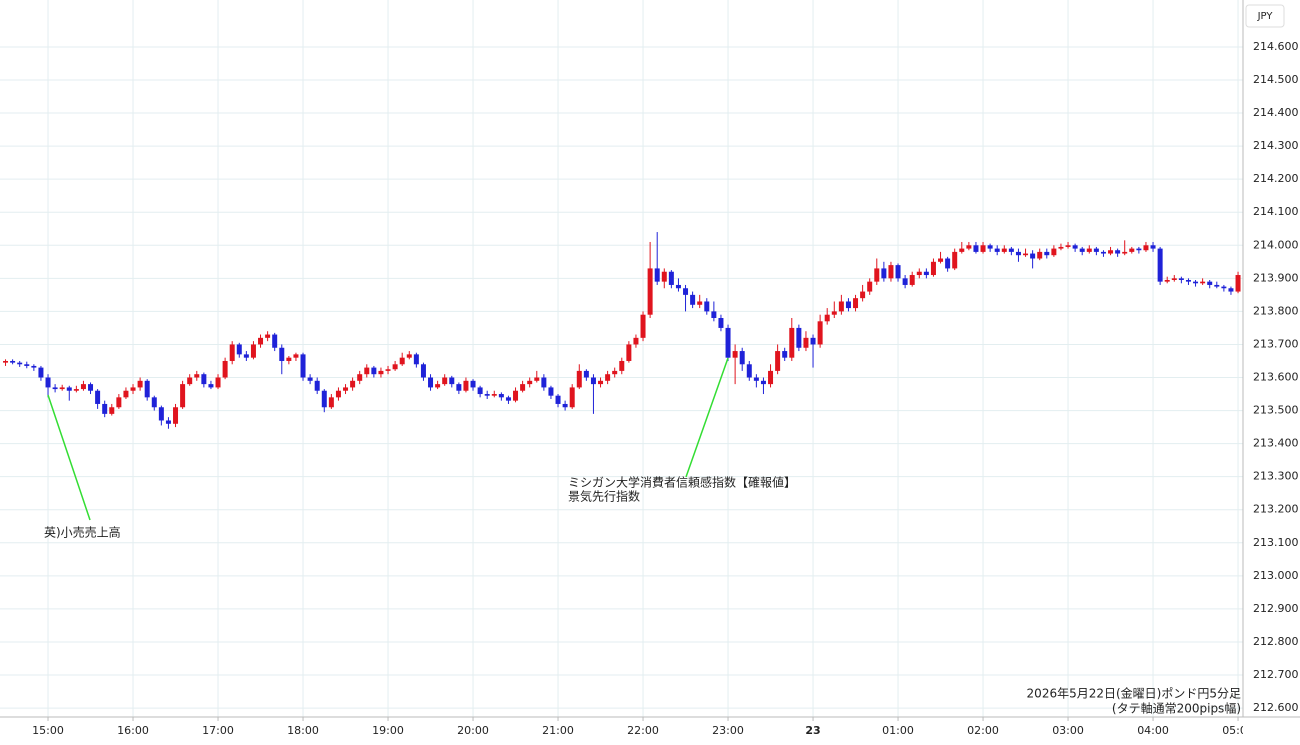 The image size is (1300, 745). What do you see at coordinates (218, 730) in the screenshot?
I see `x-tick-label: 17:00` at bounding box center [218, 730].